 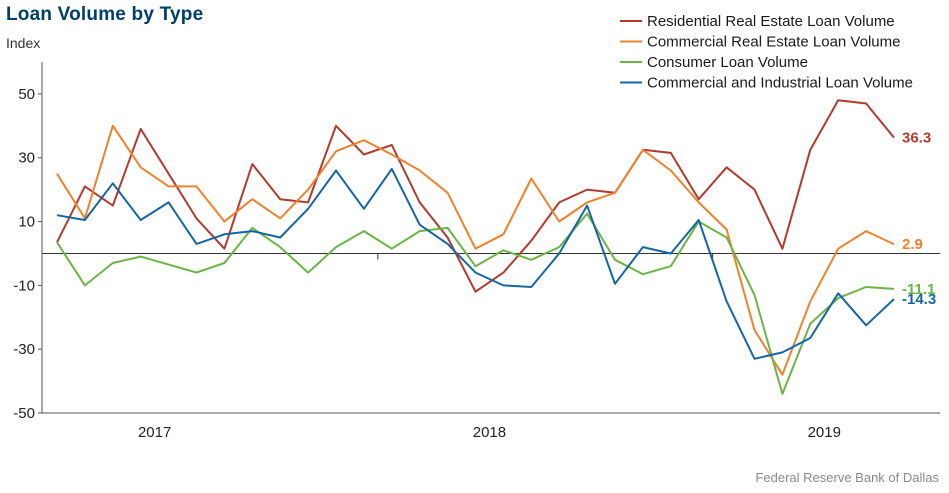 I want to click on y-tick-label--50: -50, so click(x=24, y=413).